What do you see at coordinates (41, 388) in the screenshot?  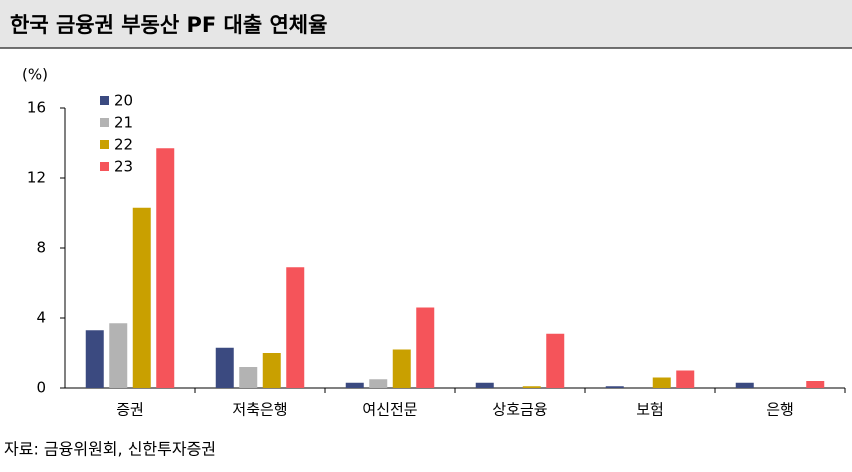 I see `y-tick-label: 0` at bounding box center [41, 388].